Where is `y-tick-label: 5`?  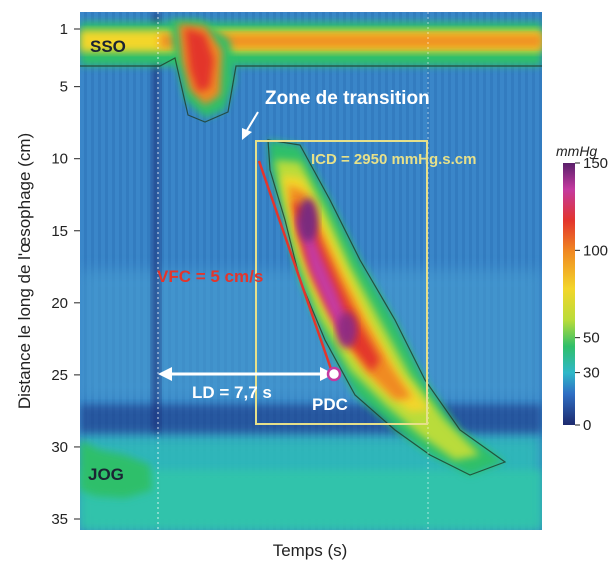 y-tick-label: 5 is located at coordinates (64, 87).